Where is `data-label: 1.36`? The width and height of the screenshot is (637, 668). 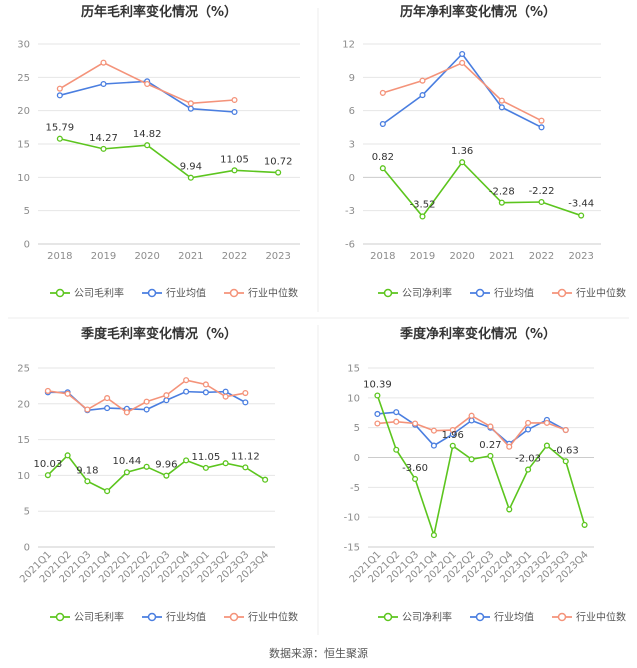
data-label: 1.36 is located at coordinates (462, 151).